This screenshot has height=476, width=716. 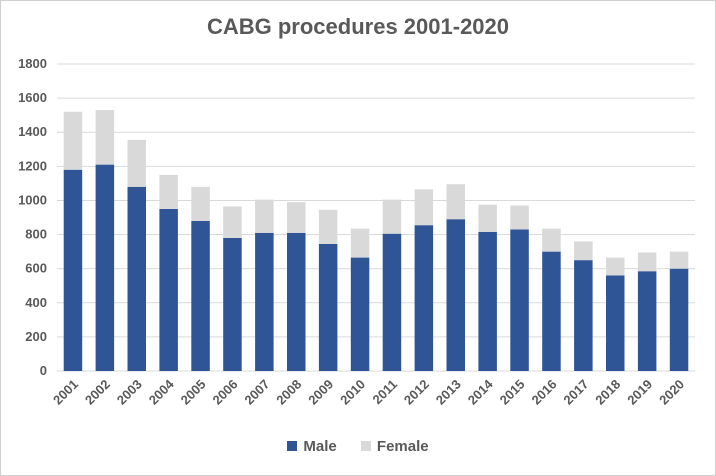 I want to click on x-tick-label: 2012, so click(x=416, y=392).